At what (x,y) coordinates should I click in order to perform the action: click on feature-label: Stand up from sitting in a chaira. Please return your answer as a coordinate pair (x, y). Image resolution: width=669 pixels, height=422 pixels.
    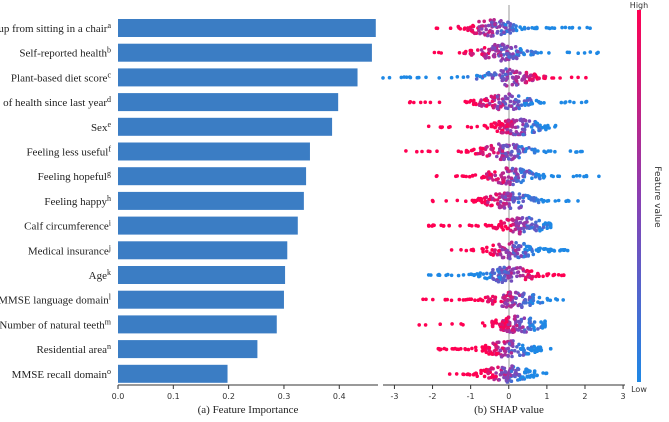
    Looking at the image, I should click on (55, 28).